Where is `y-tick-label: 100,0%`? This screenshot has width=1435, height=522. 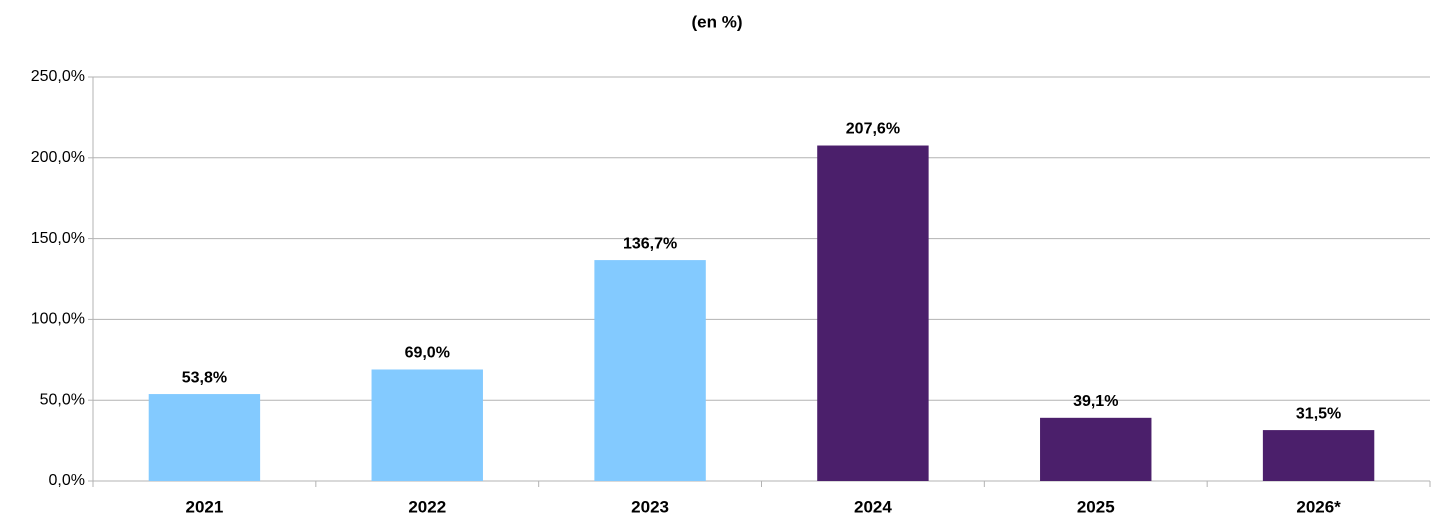
y-tick-label: 100,0% is located at coordinates (58, 319).